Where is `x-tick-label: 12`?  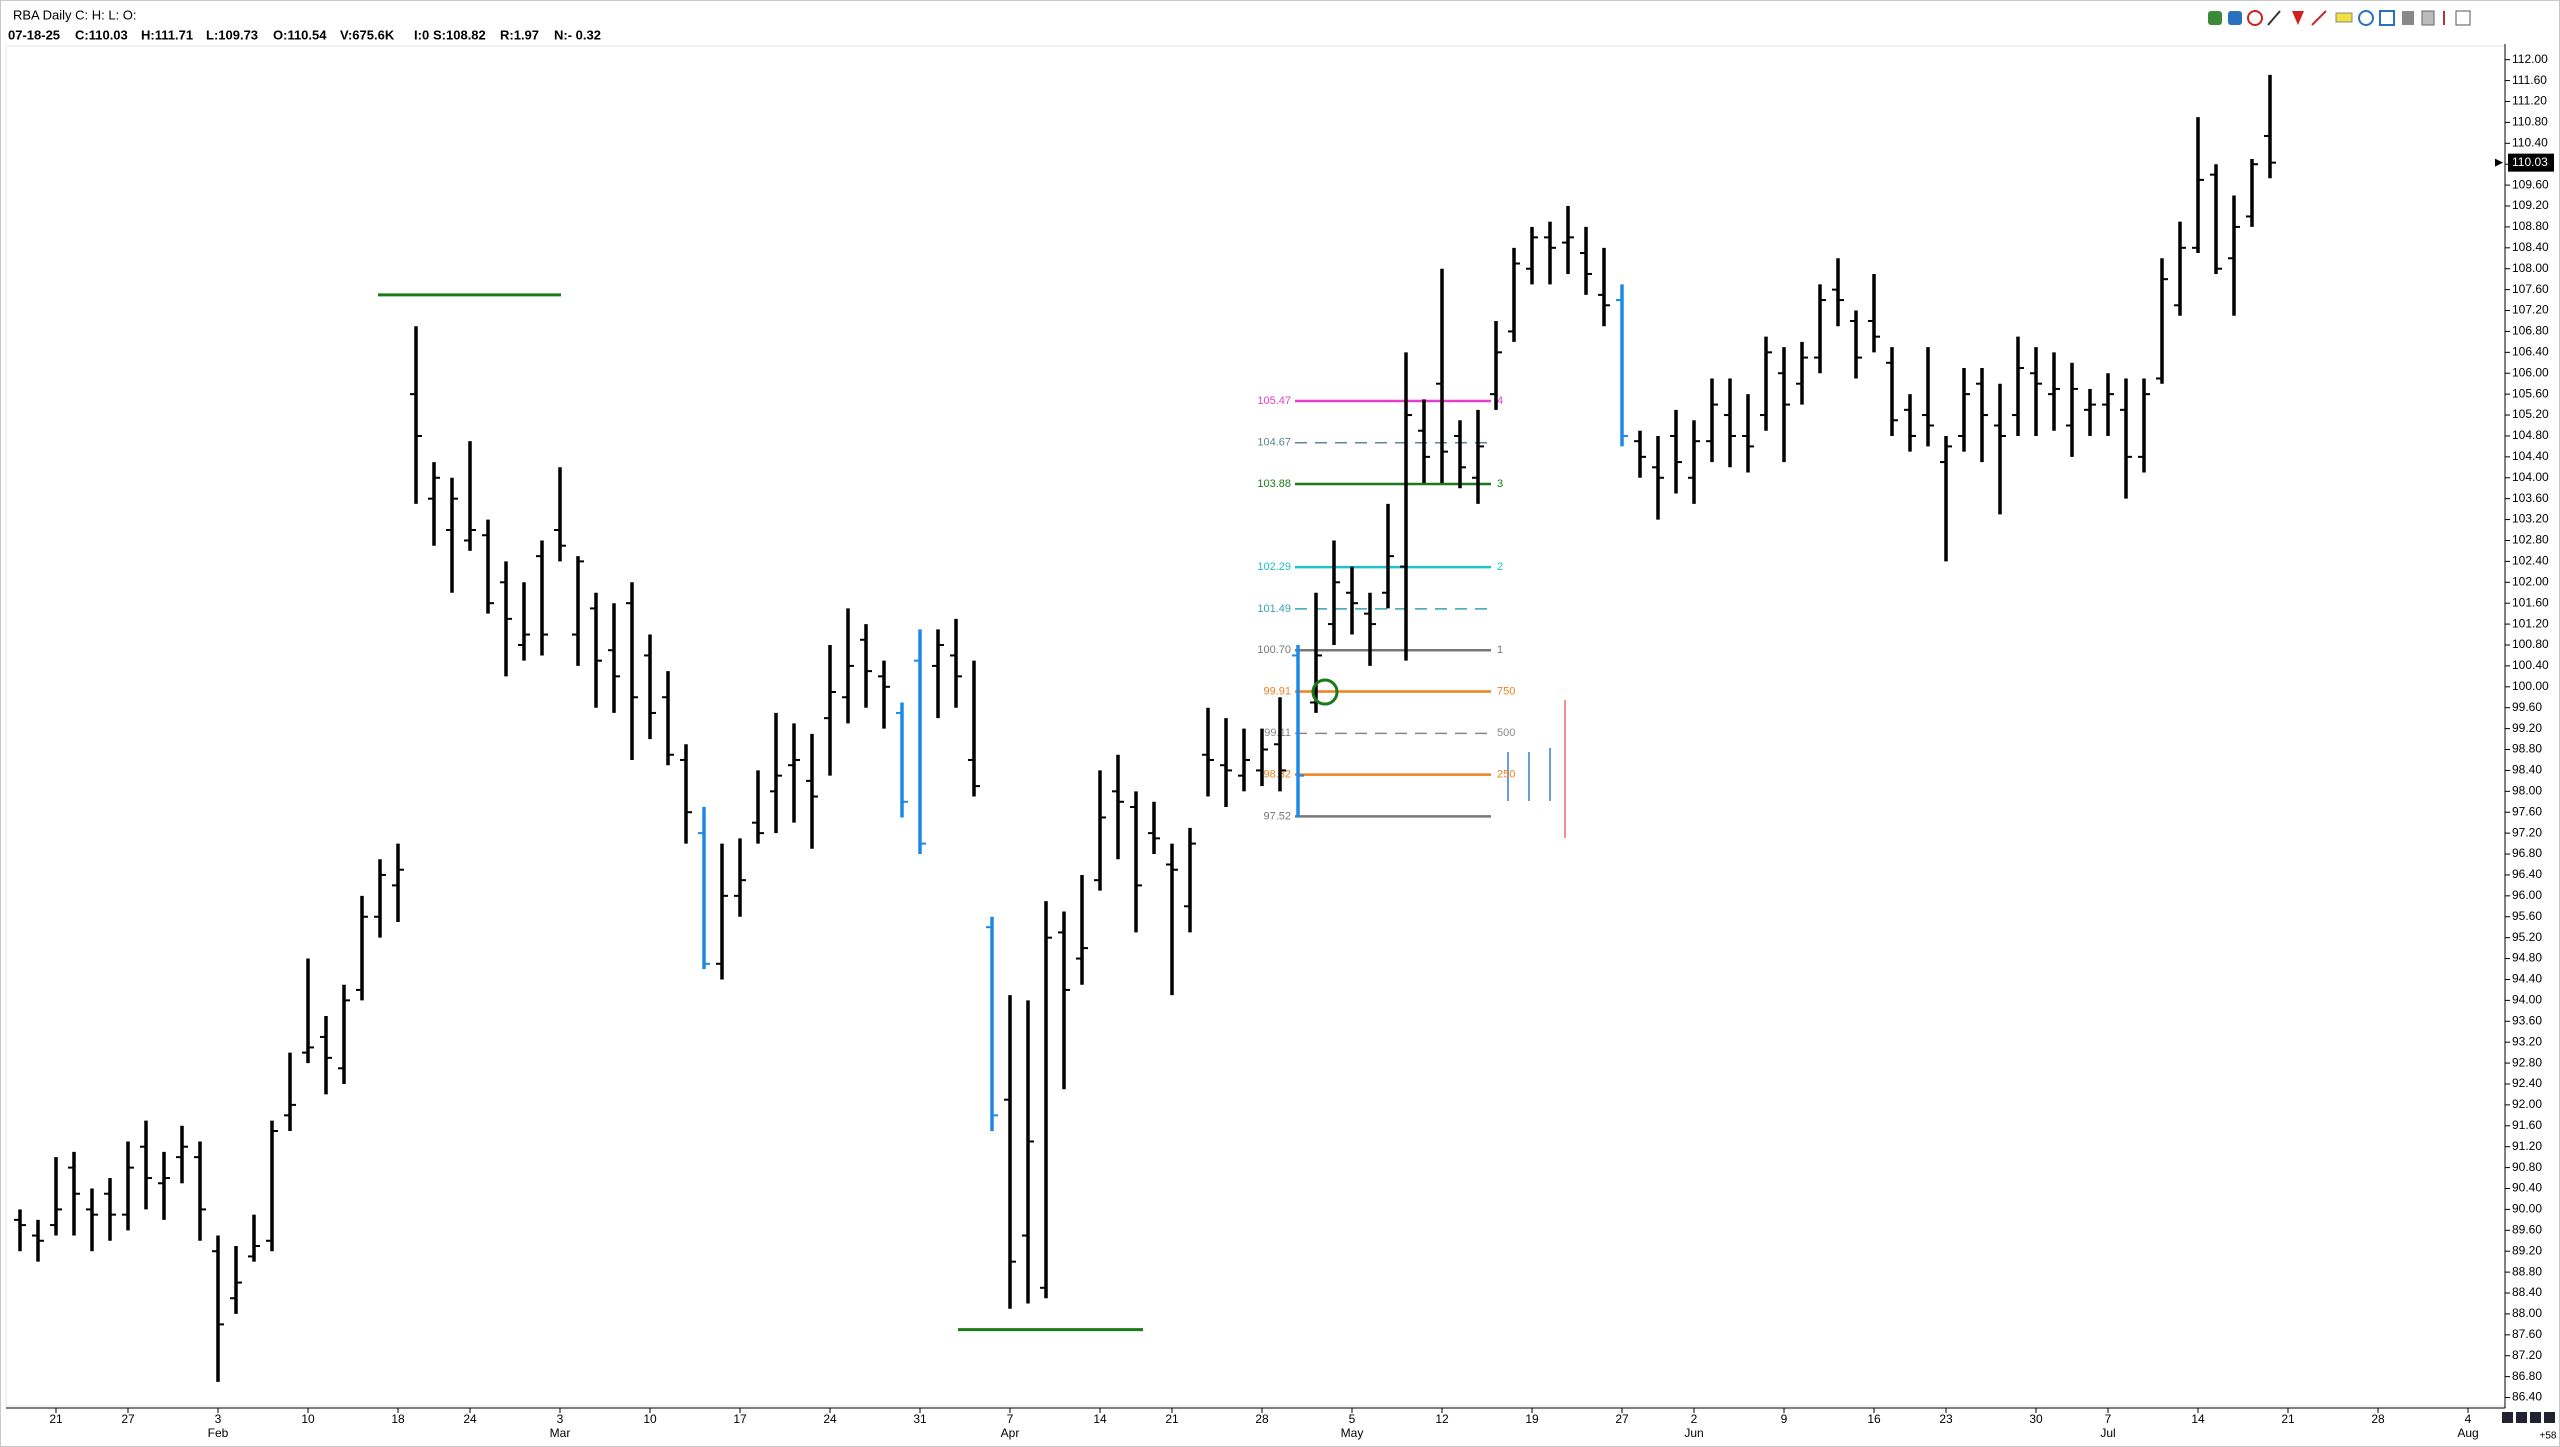
x-tick-label: 12 is located at coordinates (1442, 1419).